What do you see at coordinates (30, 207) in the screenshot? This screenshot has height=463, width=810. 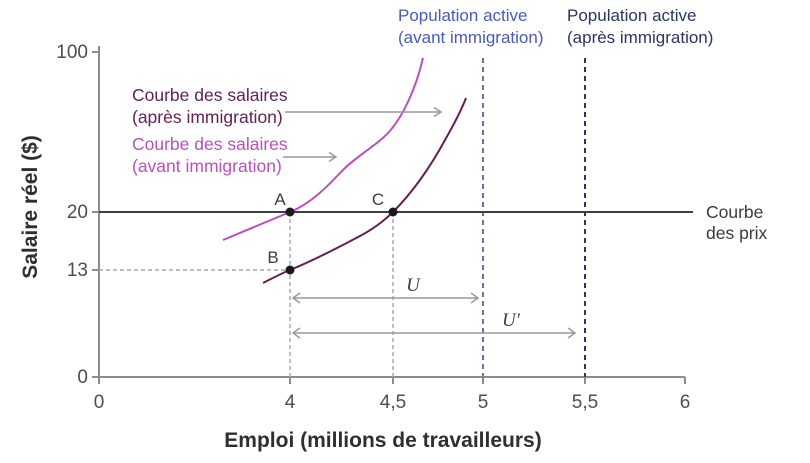 I see `y-axis-title: Salaire réel ($)` at bounding box center [30, 207].